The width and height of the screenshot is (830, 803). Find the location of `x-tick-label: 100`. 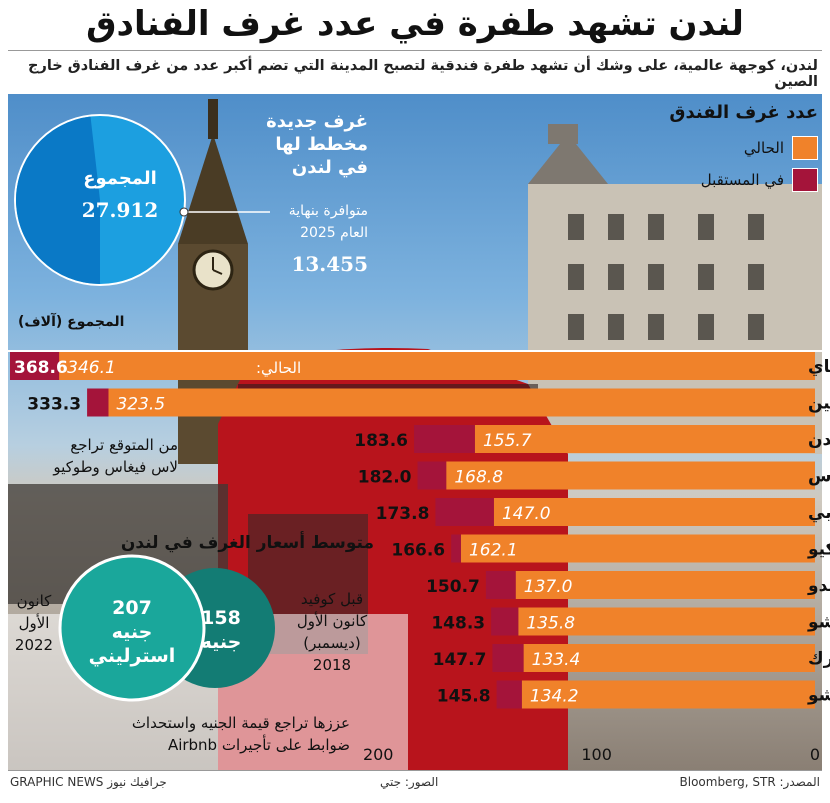

x-tick-label: 100 is located at coordinates (596, 754).